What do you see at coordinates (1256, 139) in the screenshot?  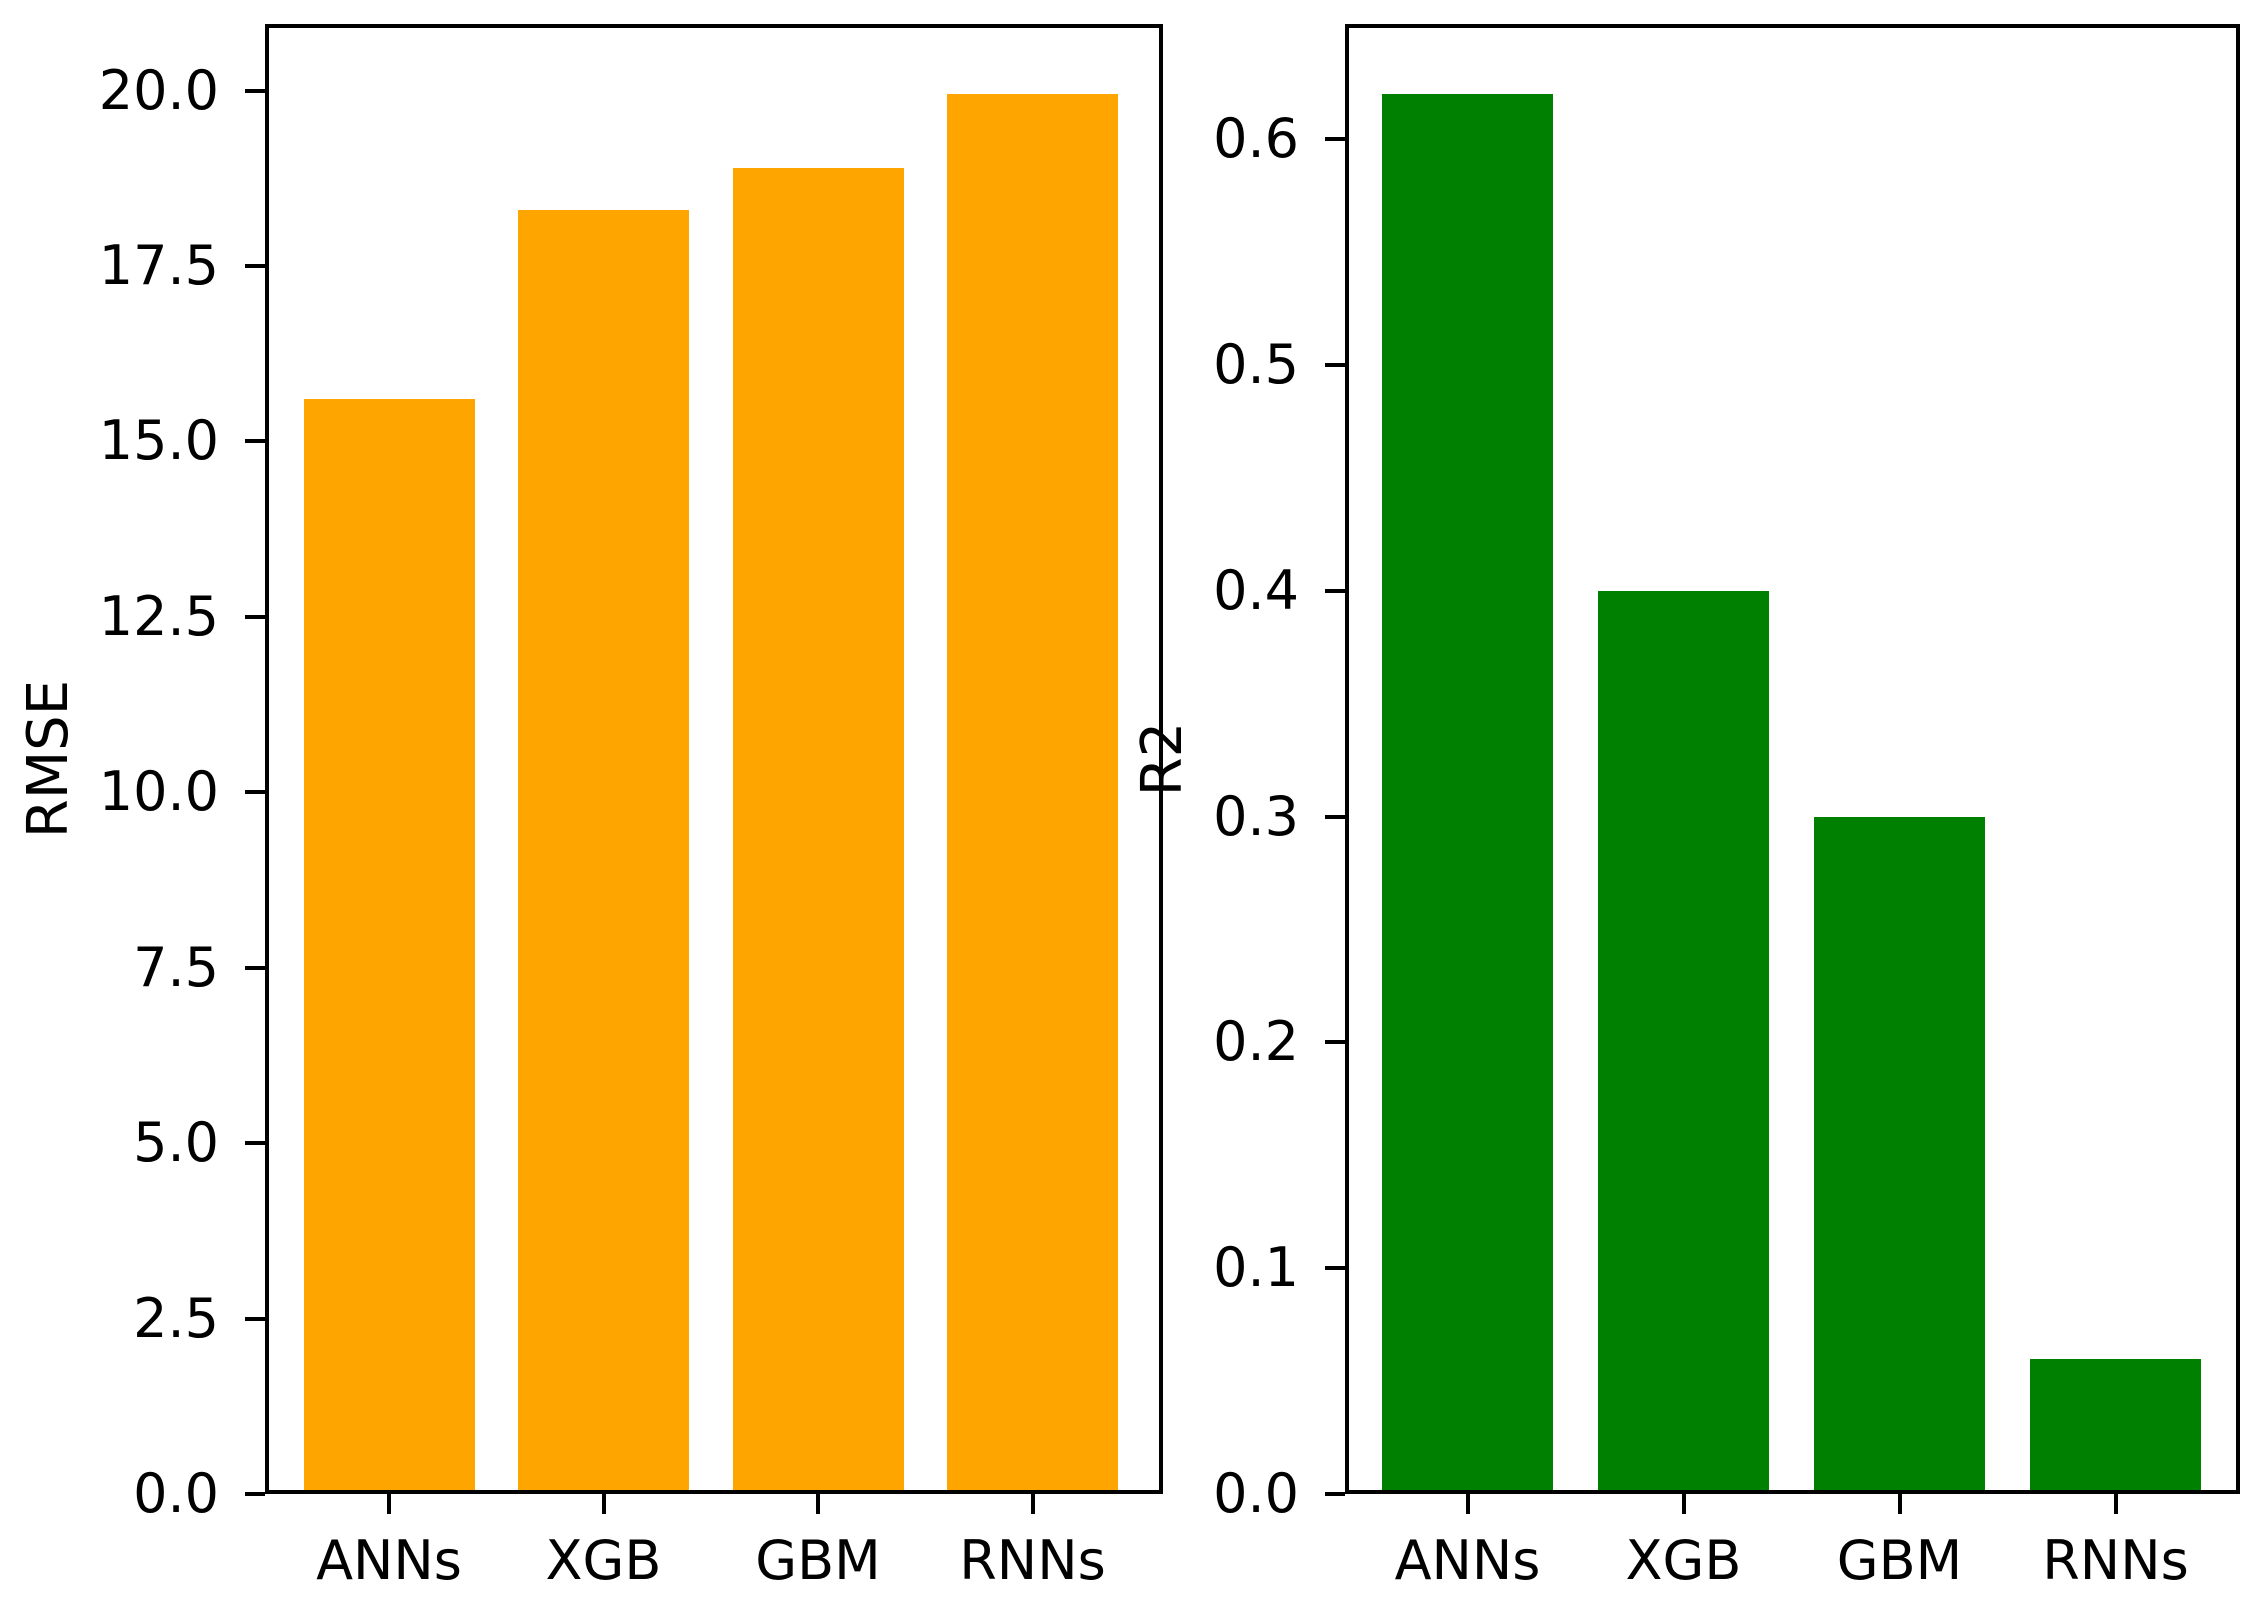 I see `y-tick-label: 0.6` at bounding box center [1256, 139].